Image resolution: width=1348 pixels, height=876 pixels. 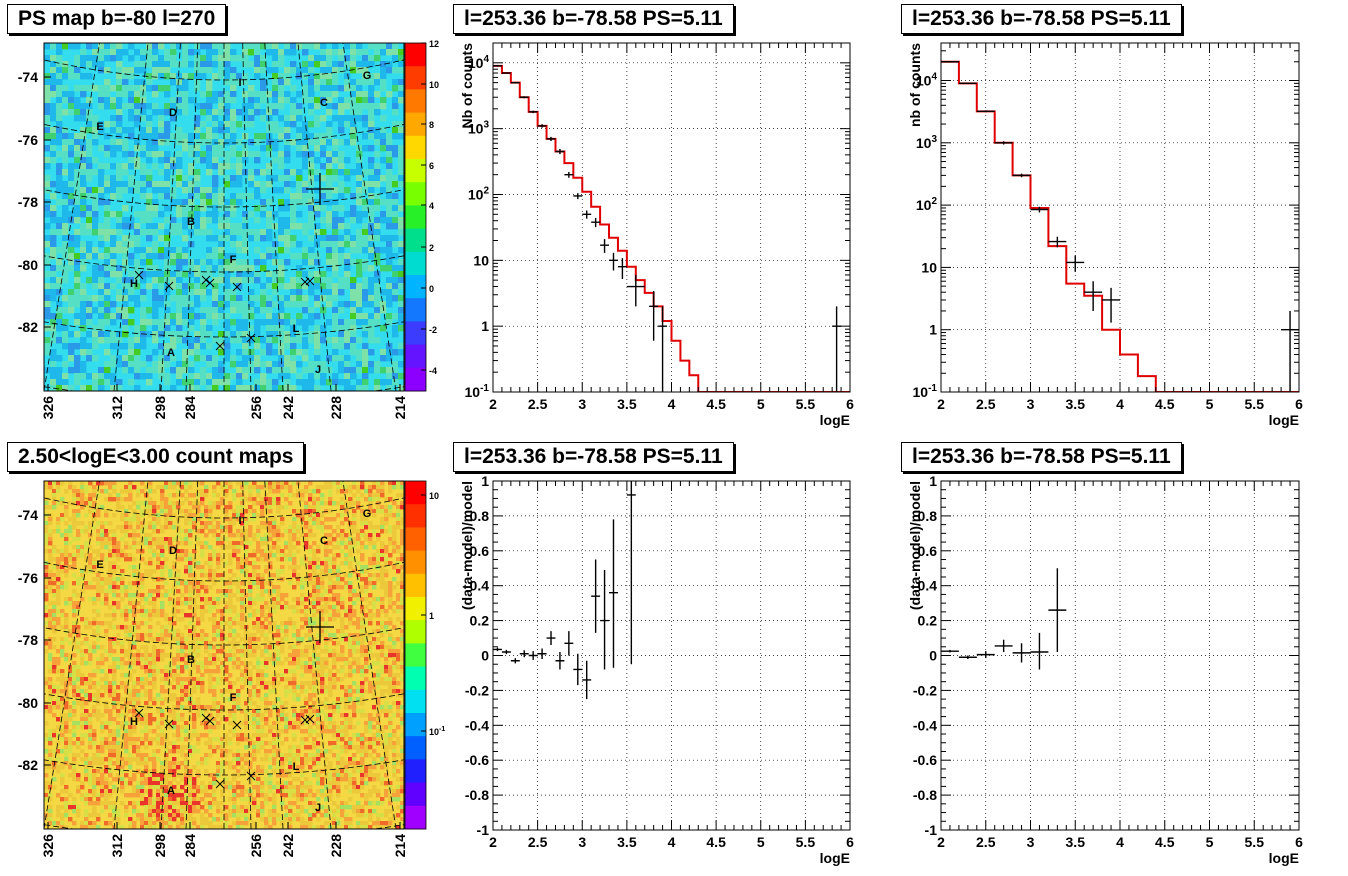 What do you see at coordinates (296, 329) in the screenshot?
I see `ps-map-region-label: L` at bounding box center [296, 329].